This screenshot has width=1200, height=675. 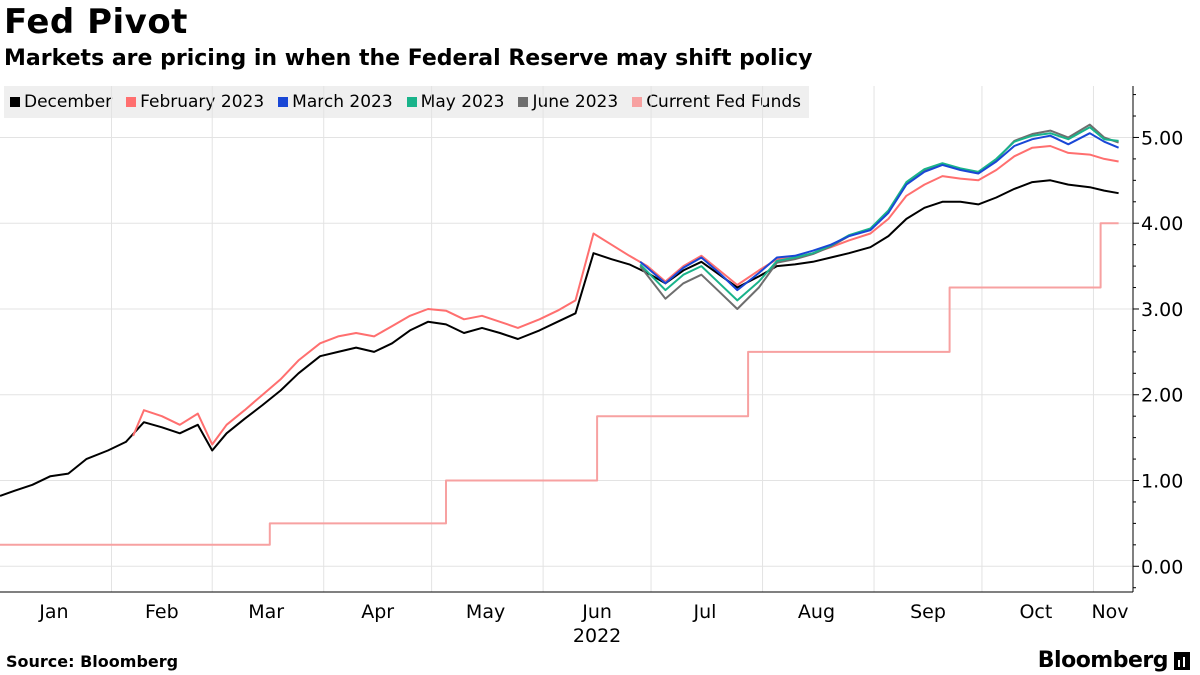 I want to click on x-tick-label: Feb, so click(x=162, y=612).